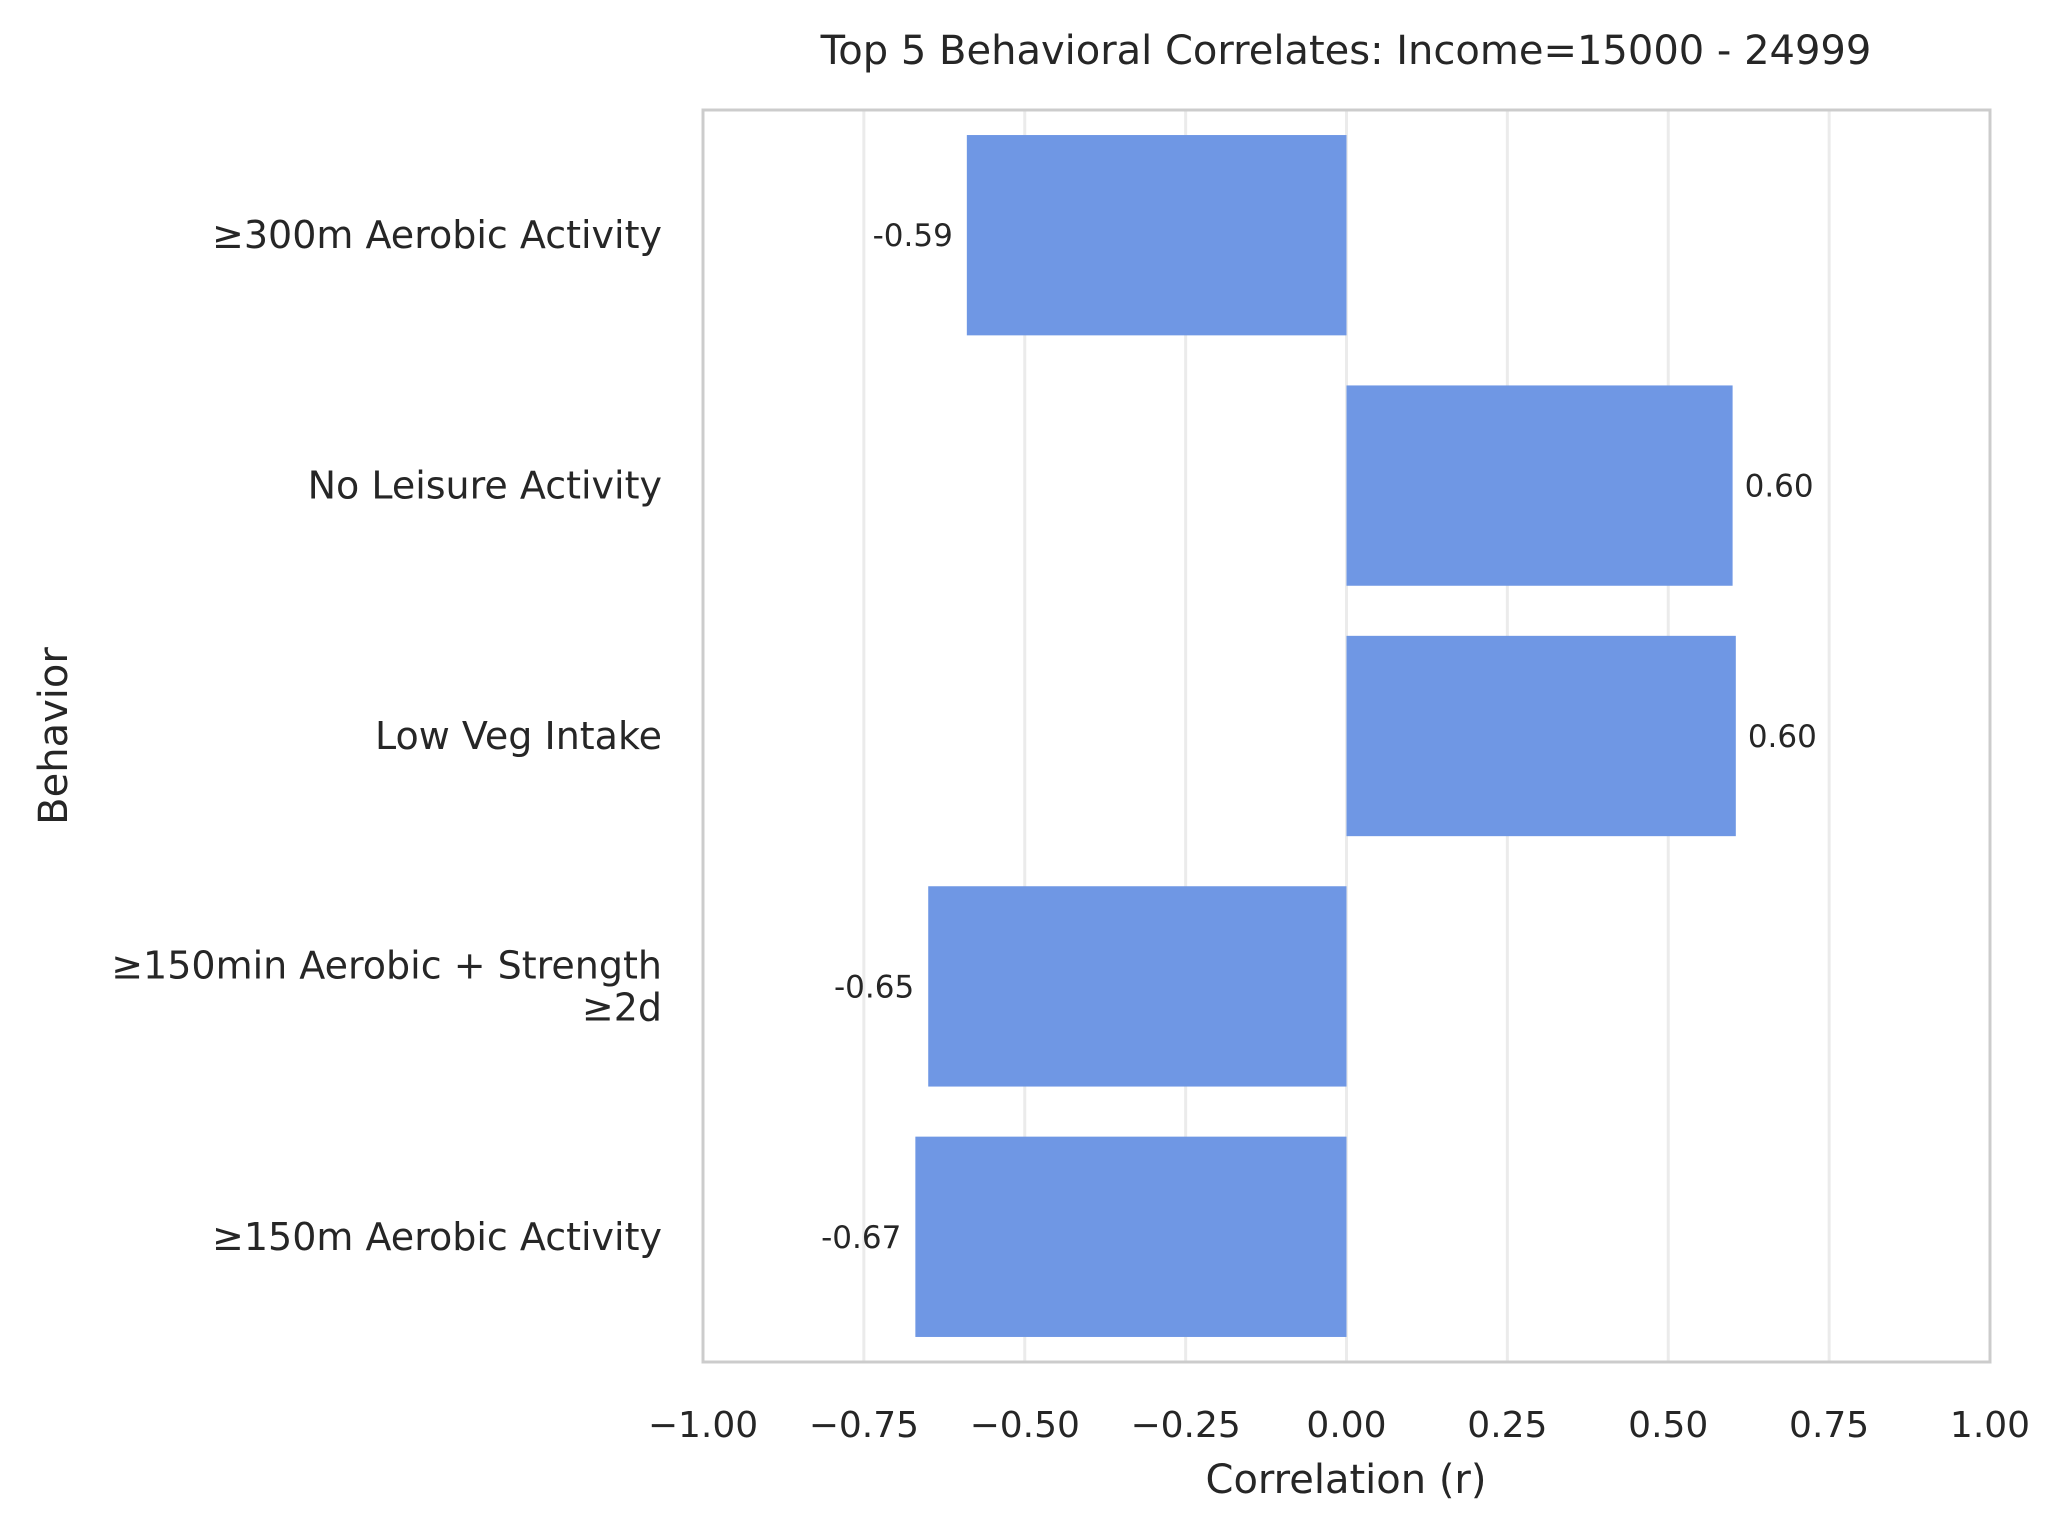  I want to click on x-tick-label: 1.00, so click(1990, 1425).